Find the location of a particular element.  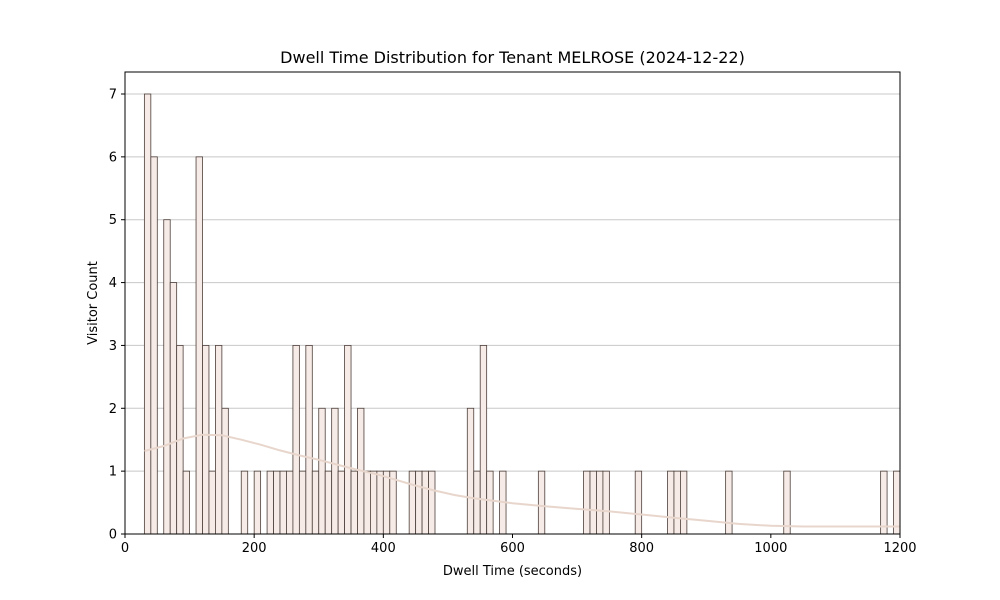

y-tick-label: 7 is located at coordinates (113, 95).